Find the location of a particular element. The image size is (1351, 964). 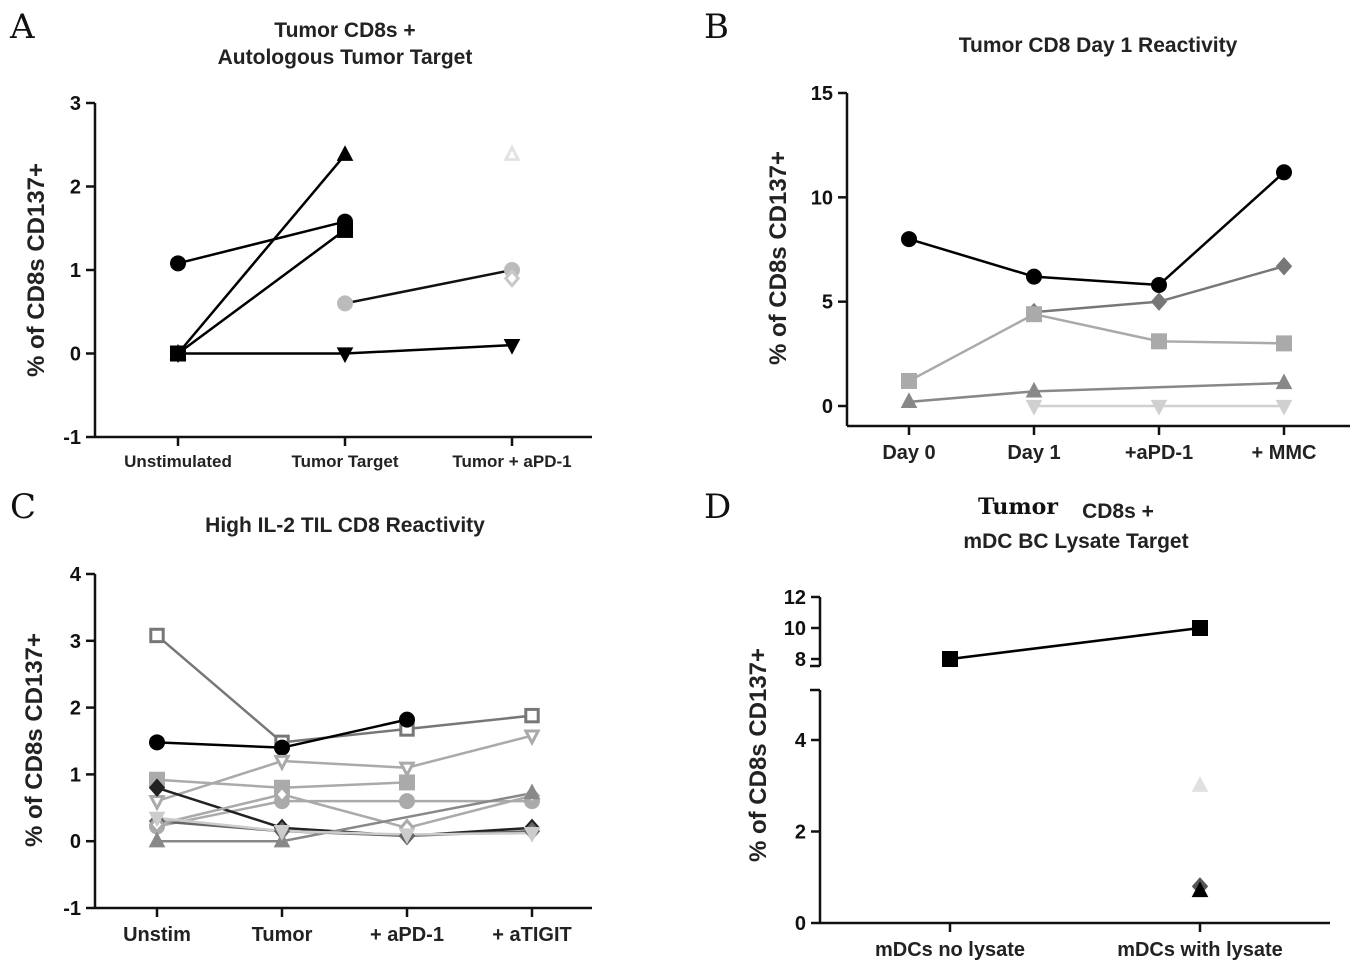

chart-c-series-8-line is located at coordinates (344, 811).